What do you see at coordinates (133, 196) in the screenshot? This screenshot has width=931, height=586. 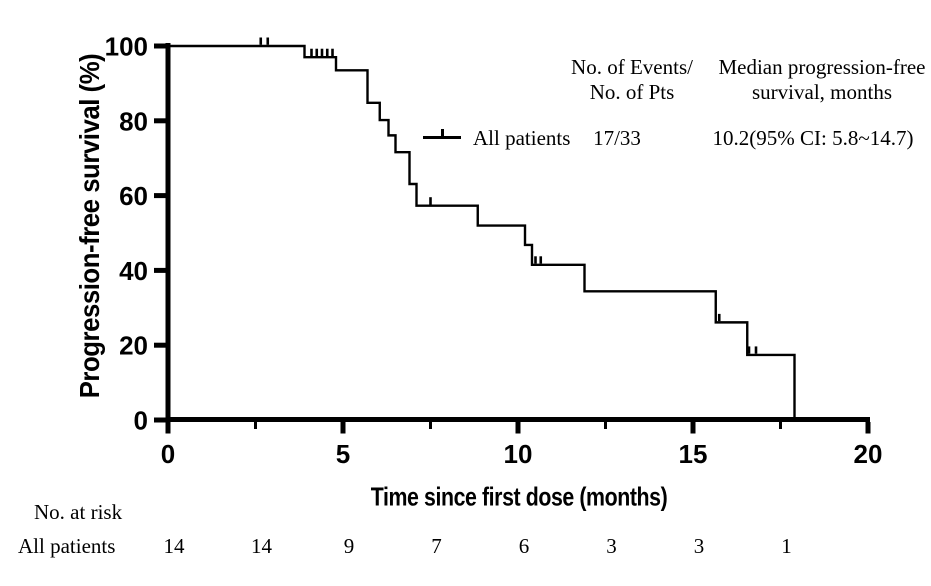 I see `y-tick-label: 60` at bounding box center [133, 196].